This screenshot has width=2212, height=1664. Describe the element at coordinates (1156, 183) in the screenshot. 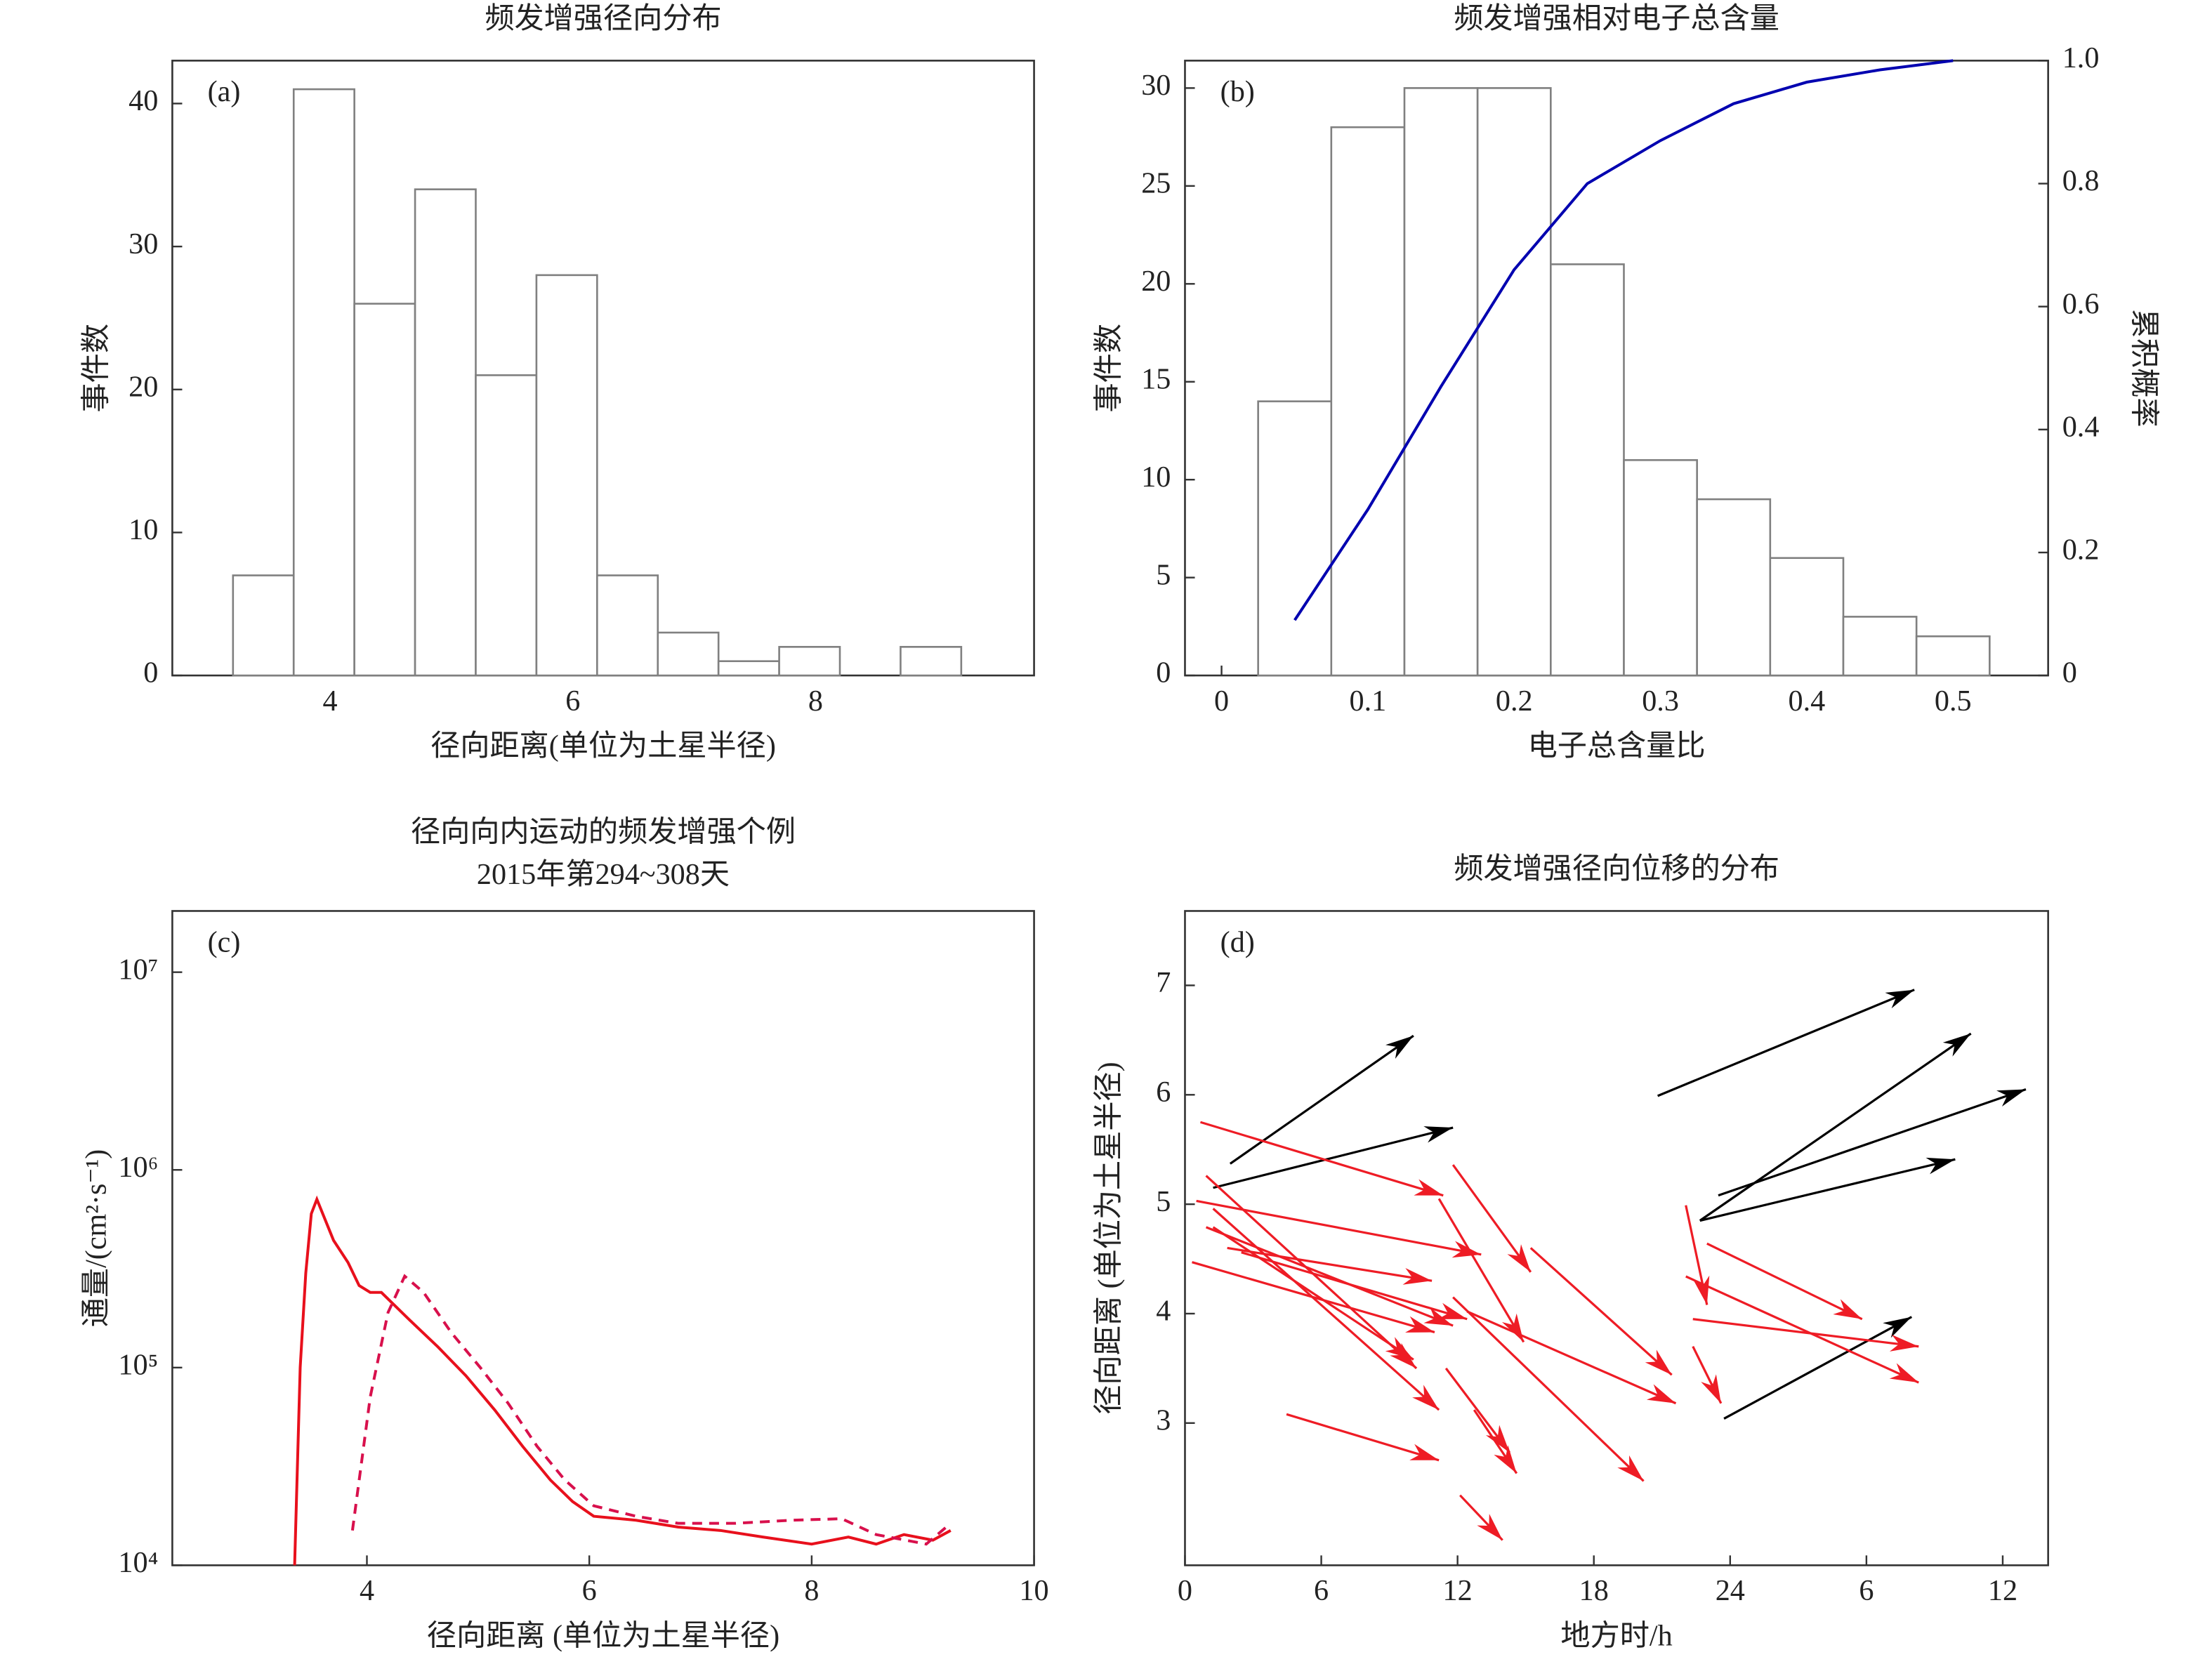

I see `y-tick-label: 25` at that location.